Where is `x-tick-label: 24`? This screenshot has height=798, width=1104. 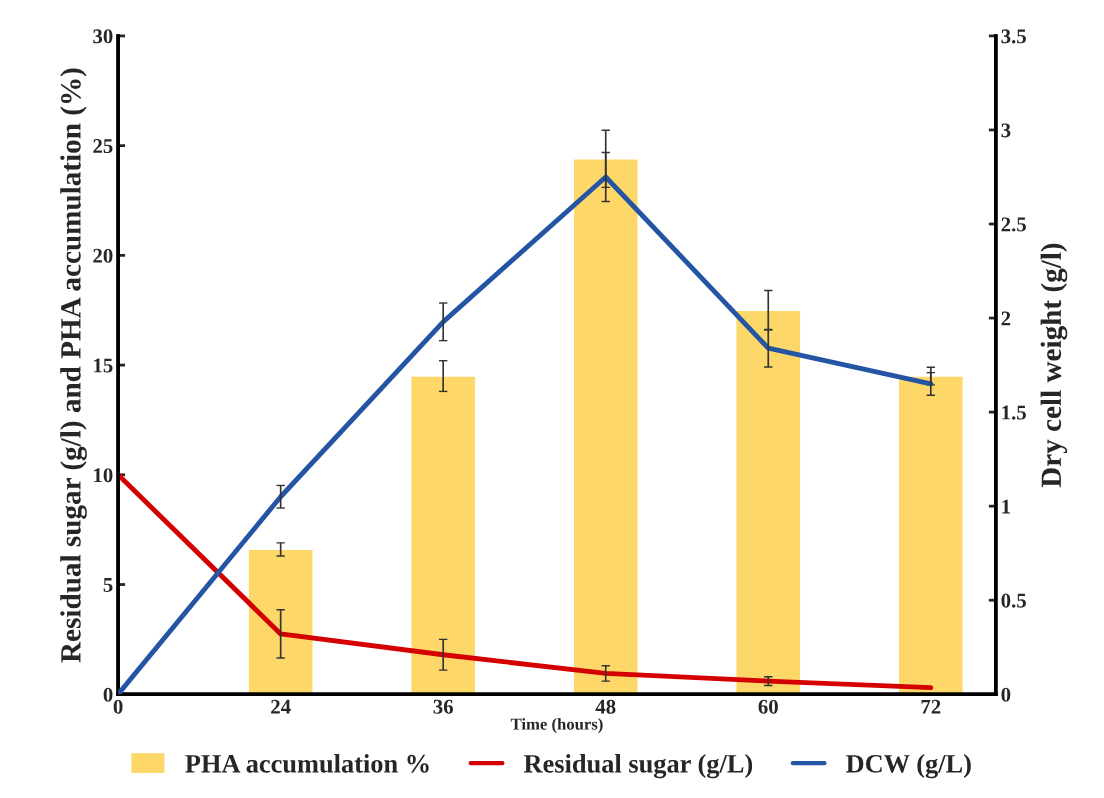
x-tick-label: 24 is located at coordinates (281, 706).